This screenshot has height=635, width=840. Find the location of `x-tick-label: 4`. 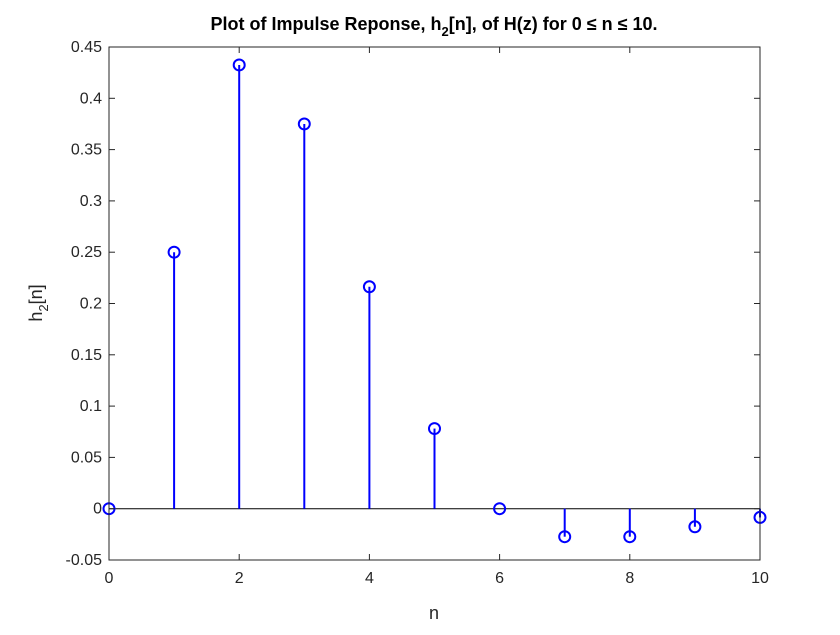

x-tick-label: 4 is located at coordinates (369, 578).